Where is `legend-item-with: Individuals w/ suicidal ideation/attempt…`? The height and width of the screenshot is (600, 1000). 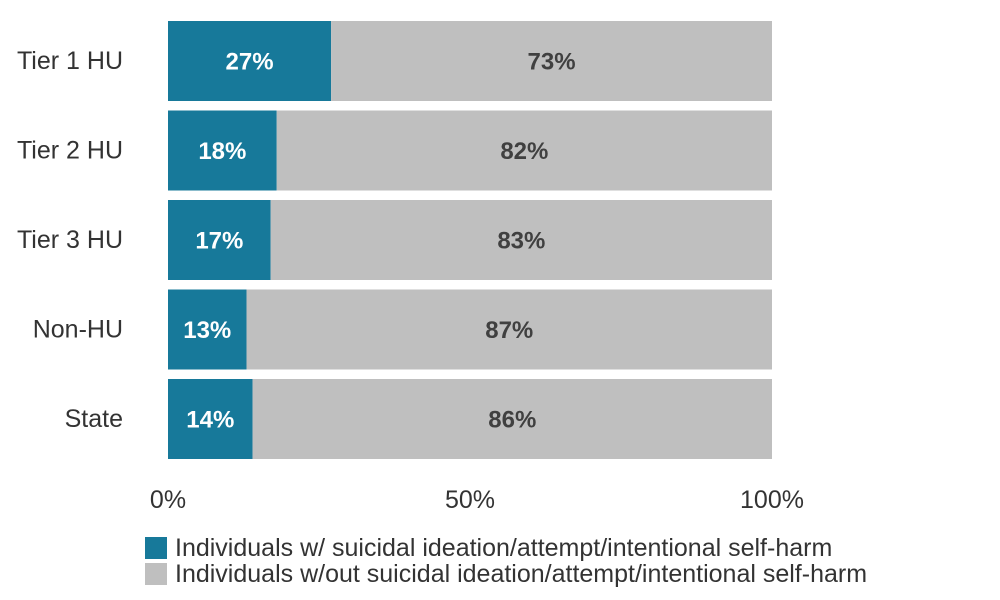 legend-item-with: Individuals w/ suicidal ideation/attempt… is located at coordinates (506, 548).